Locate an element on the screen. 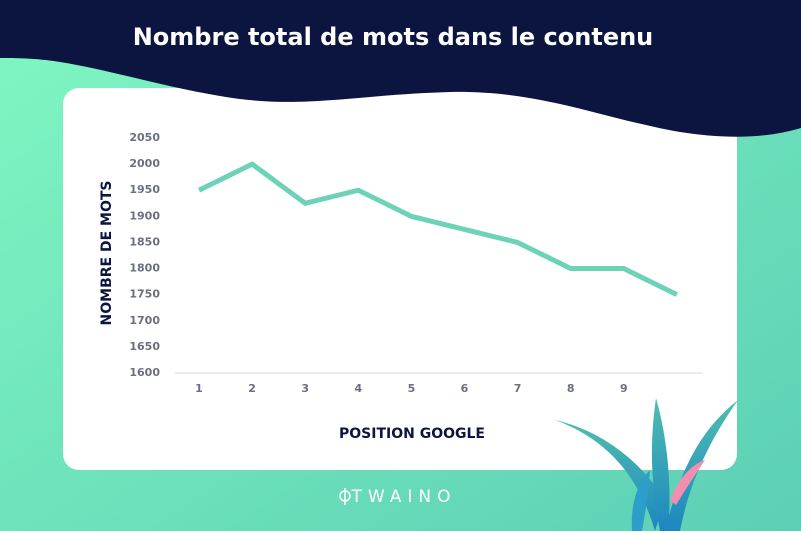 This screenshot has width=801, height=535. y-tick-label: 1900 is located at coordinates (144, 215).